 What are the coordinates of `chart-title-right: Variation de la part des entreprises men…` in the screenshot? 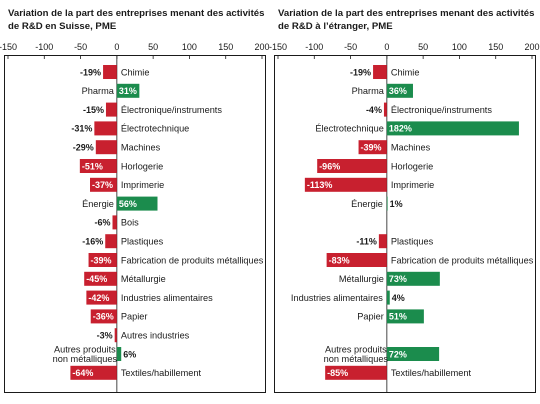 It's located at (406, 20).